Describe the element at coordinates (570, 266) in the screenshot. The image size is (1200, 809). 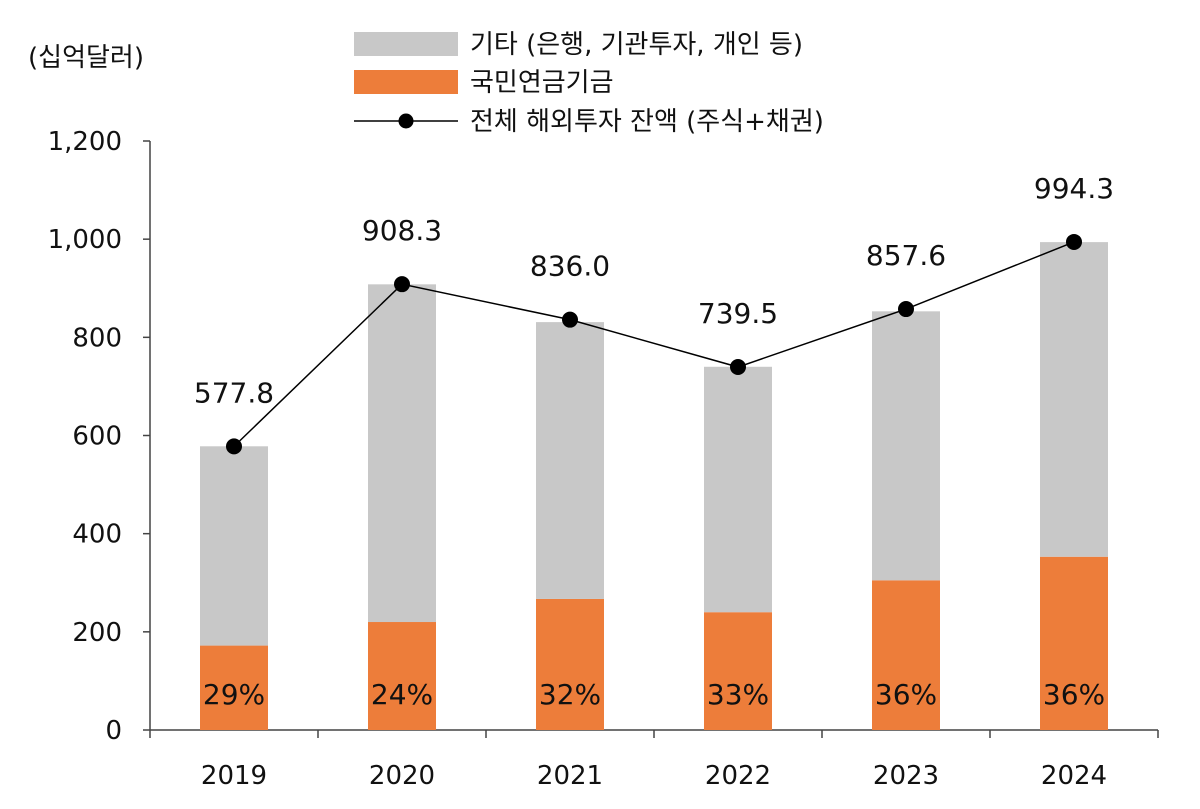
I see `total-value-label: 836.0` at that location.